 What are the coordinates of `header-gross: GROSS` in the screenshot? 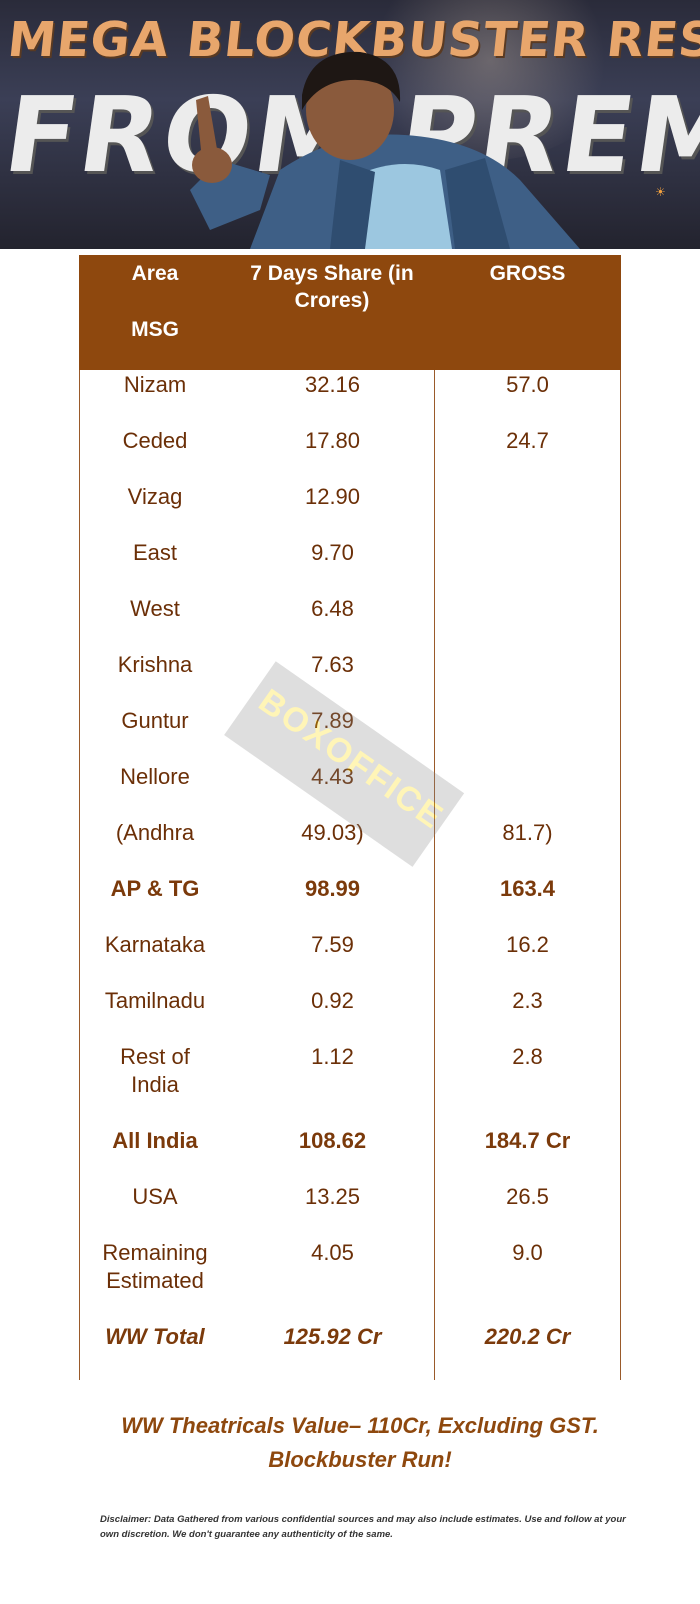 It's located at (527, 273).